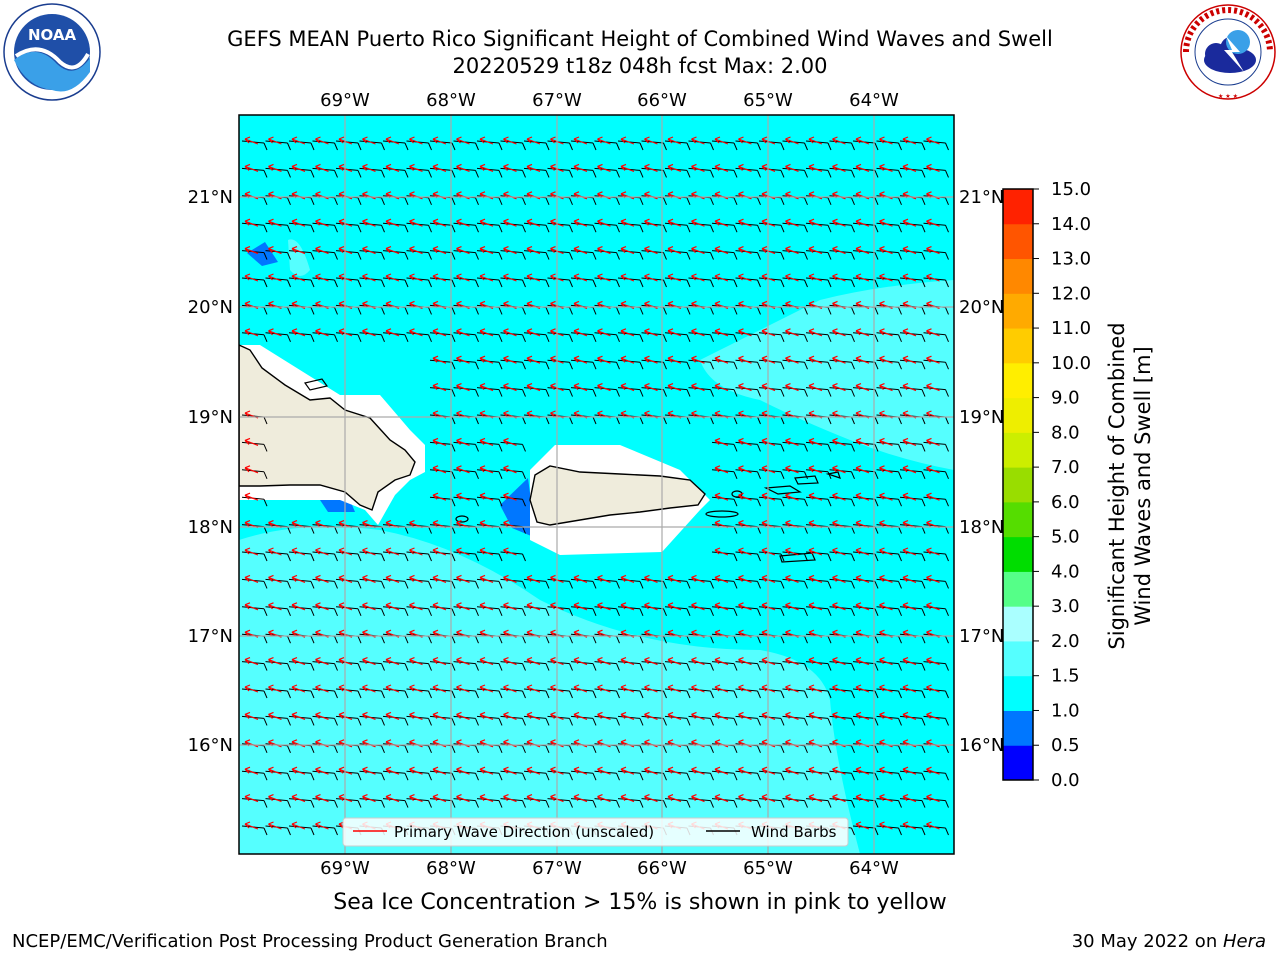 The height and width of the screenshot is (960, 1280). I want to click on colorbar-tick-label: 15.0, so click(1071, 189).